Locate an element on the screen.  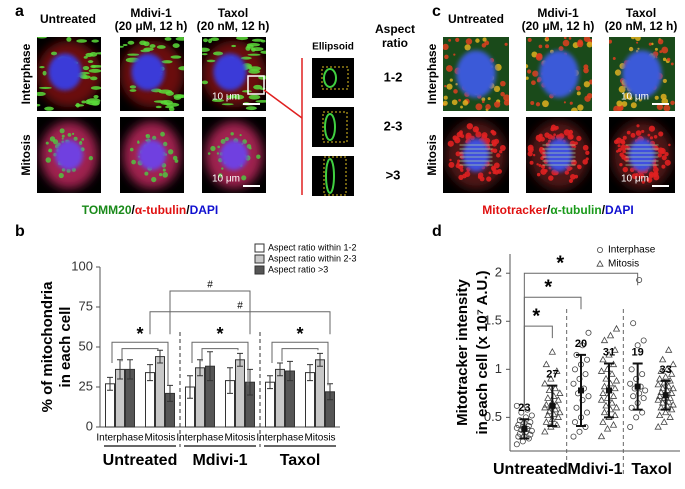
legend-swatch is located at coordinates (259, 248).